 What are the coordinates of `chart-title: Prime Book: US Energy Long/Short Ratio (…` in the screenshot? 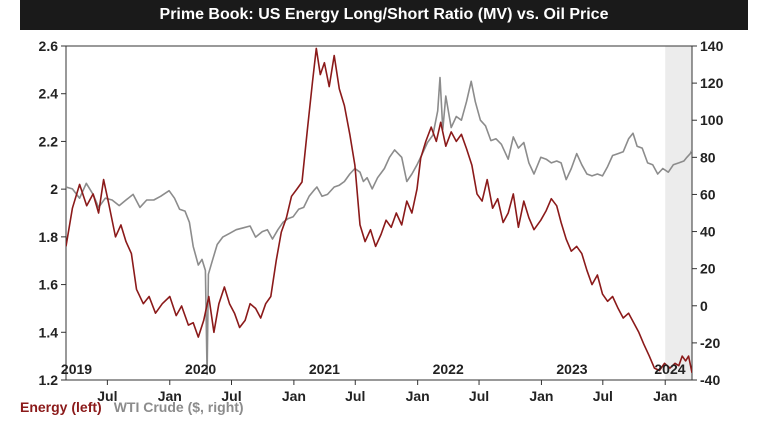 It's located at (384, 15).